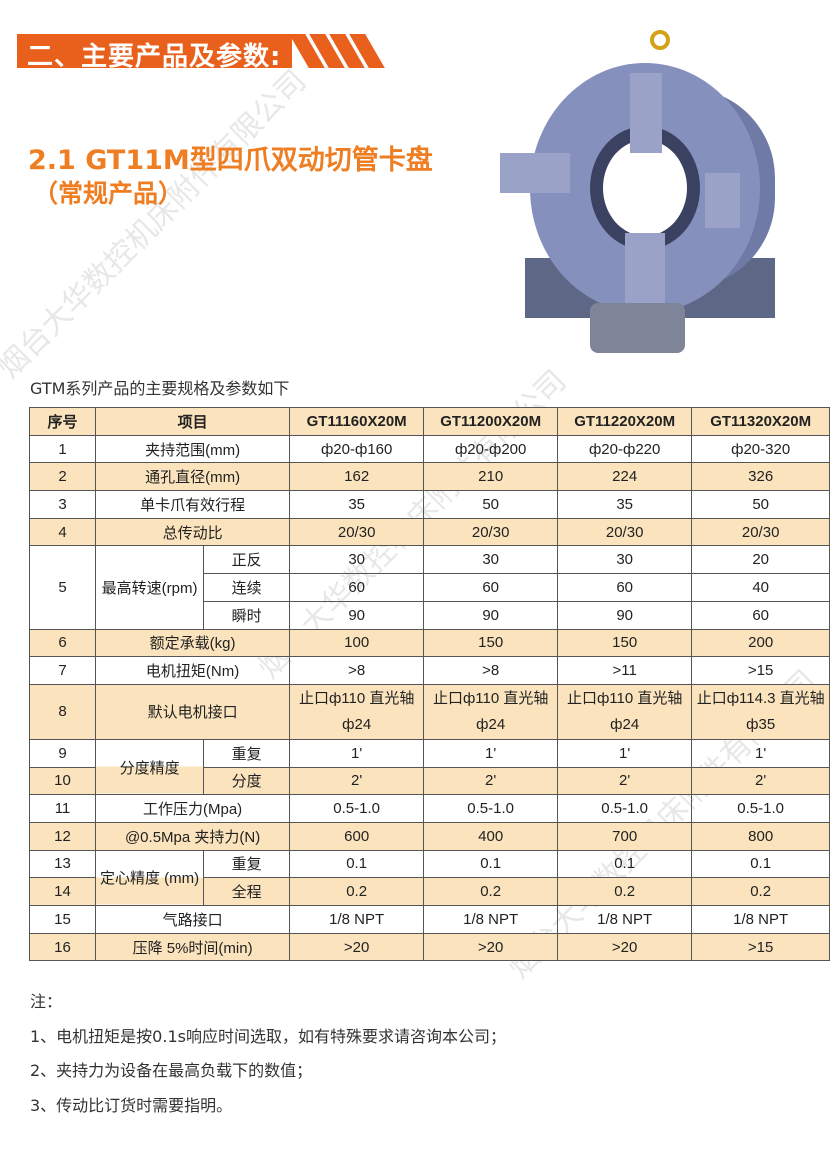  Describe the element at coordinates (62, 891) in the screenshot. I see `row-number: 14` at that location.